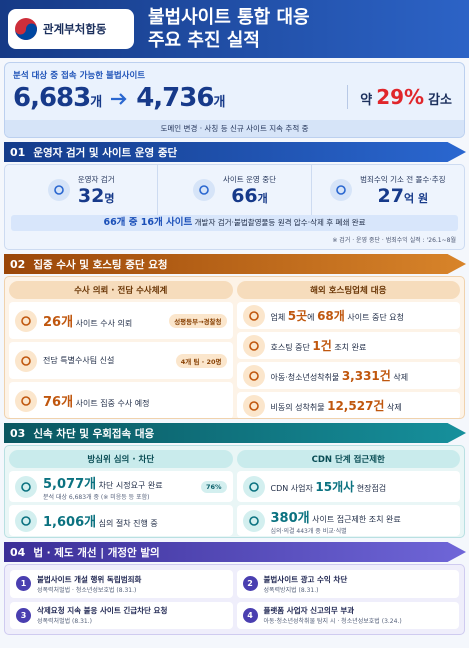 The width and height of the screenshot is (469, 648). What do you see at coordinates (335, 487) in the screenshot?
I see `highlight: 15개사` at bounding box center [335, 487].